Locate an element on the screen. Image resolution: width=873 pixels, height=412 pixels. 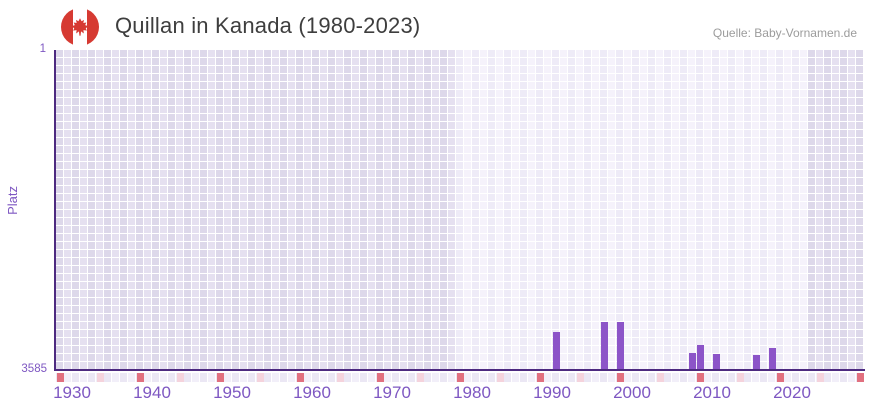
flag-left-band is located at coordinates (67, 27).